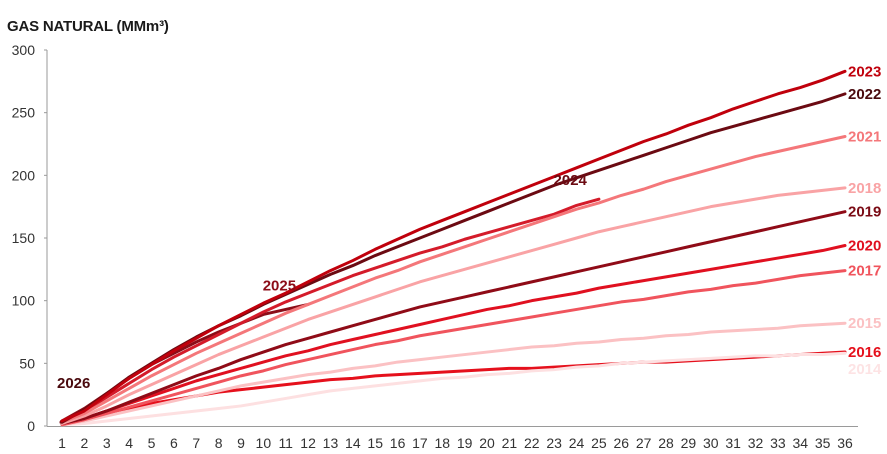  Describe the element at coordinates (864, 94) in the screenshot. I see `series-label-2022: 2022` at that location.